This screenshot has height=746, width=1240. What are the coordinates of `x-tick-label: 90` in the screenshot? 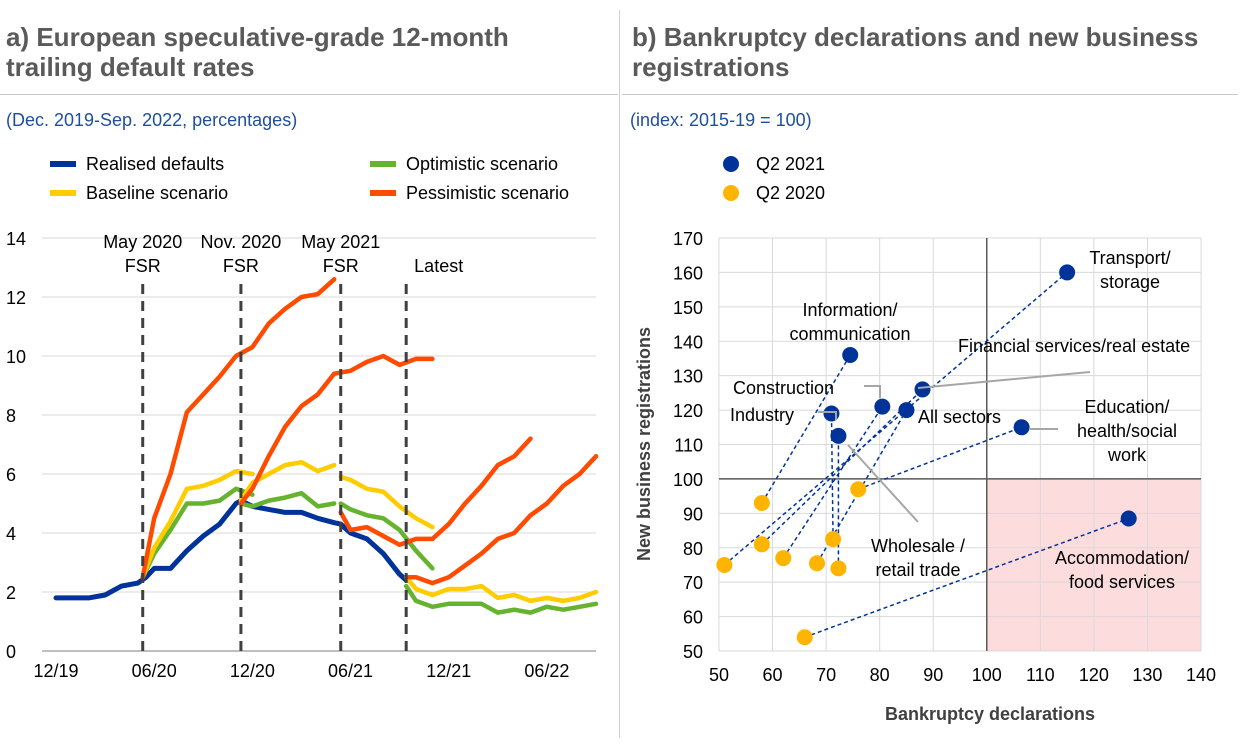 It's located at (933, 675).